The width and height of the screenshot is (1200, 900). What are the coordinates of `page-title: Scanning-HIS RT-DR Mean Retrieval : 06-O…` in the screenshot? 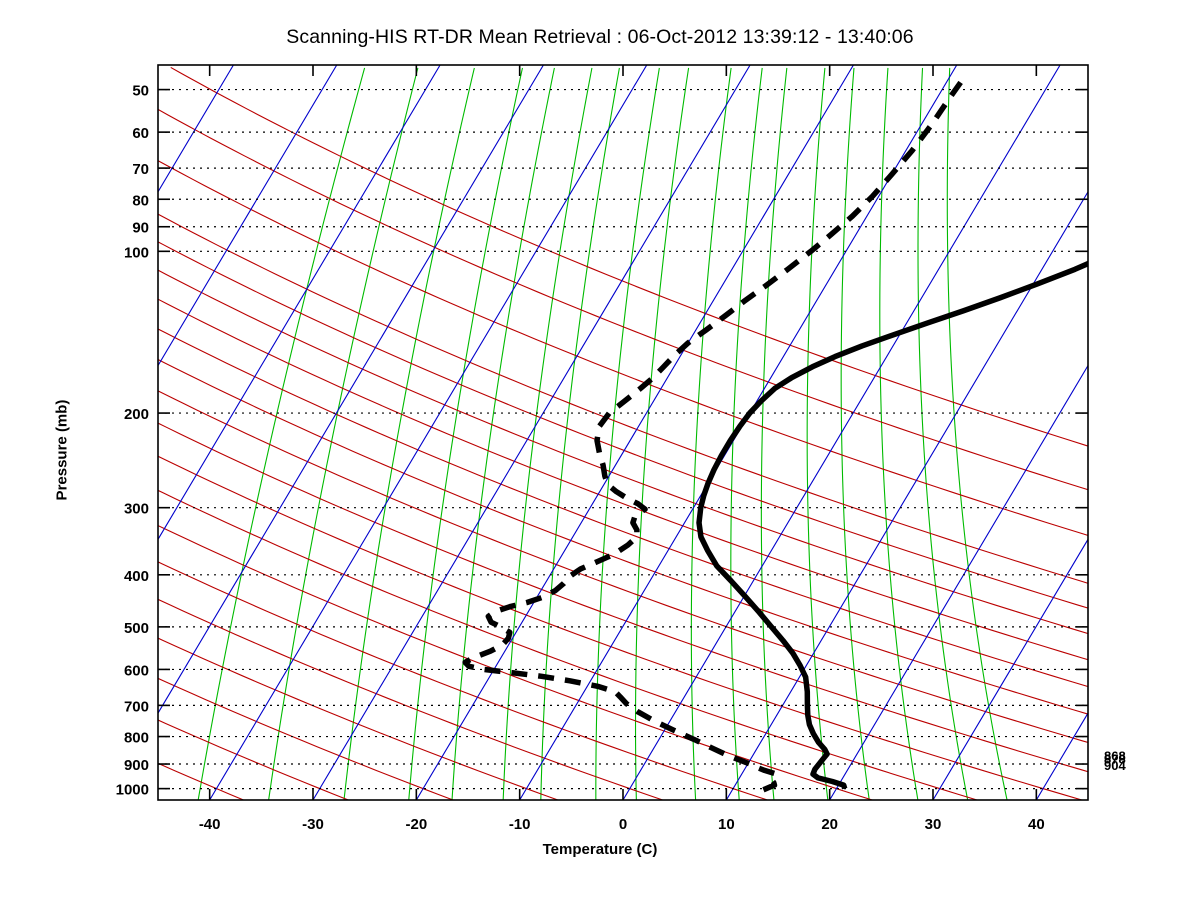 It's located at (600, 37).